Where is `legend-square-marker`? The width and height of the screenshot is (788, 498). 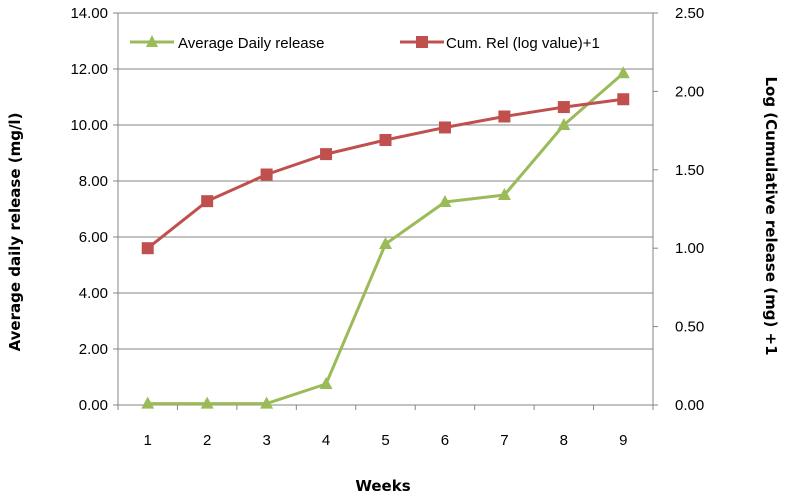
legend-square-marker is located at coordinates (422, 42).